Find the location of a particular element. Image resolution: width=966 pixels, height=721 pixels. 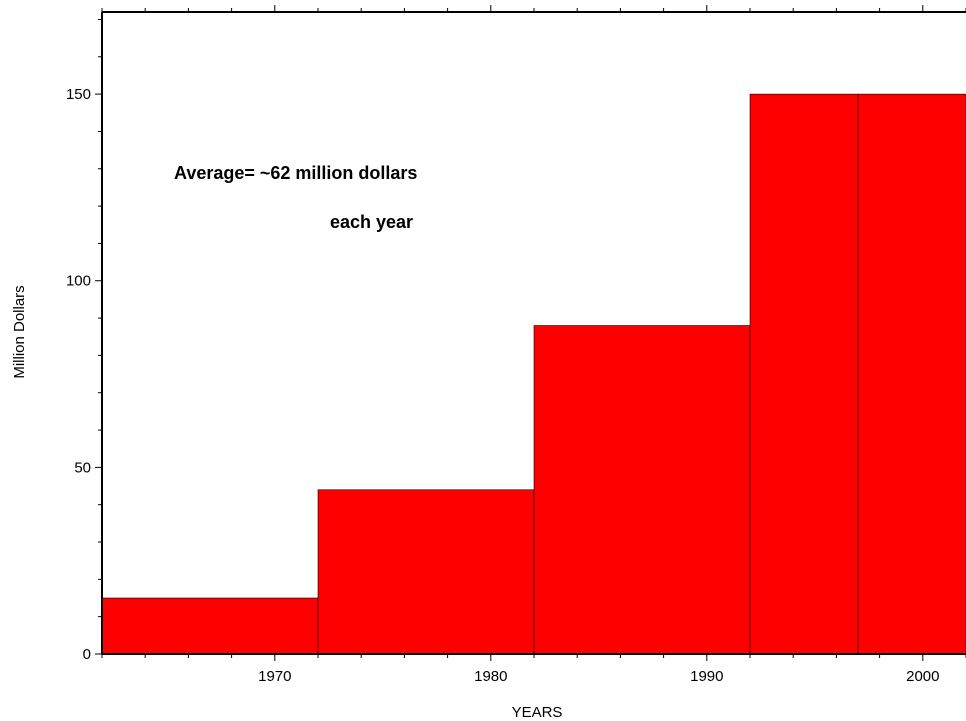

x-tick-label: 1990 is located at coordinates (706, 676).